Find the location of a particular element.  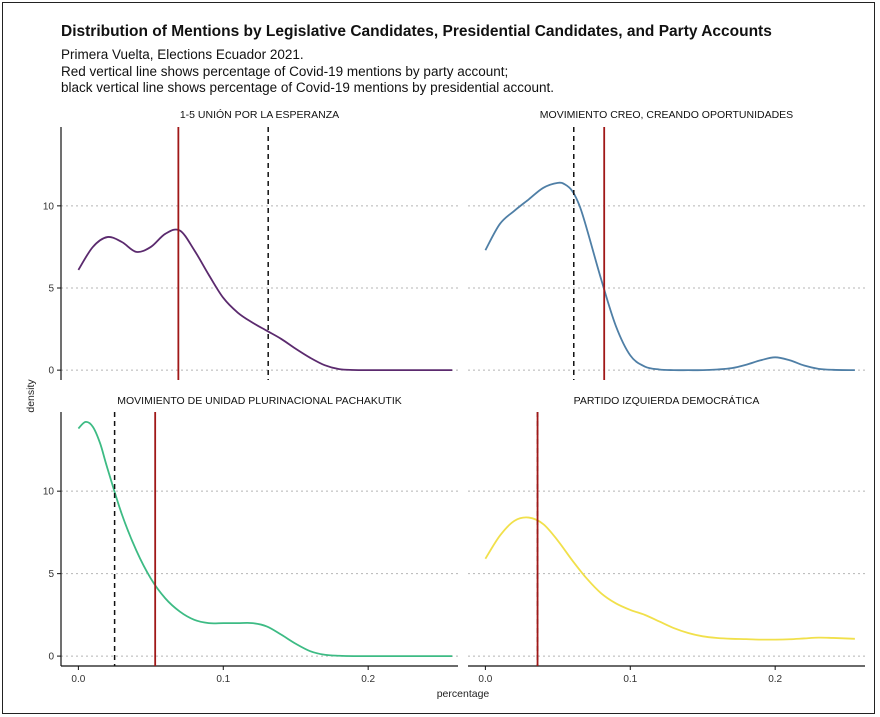

chart-subtitle-line-1: Primera Vuelta, Elections Ecuador 2021. is located at coordinates (182, 54).